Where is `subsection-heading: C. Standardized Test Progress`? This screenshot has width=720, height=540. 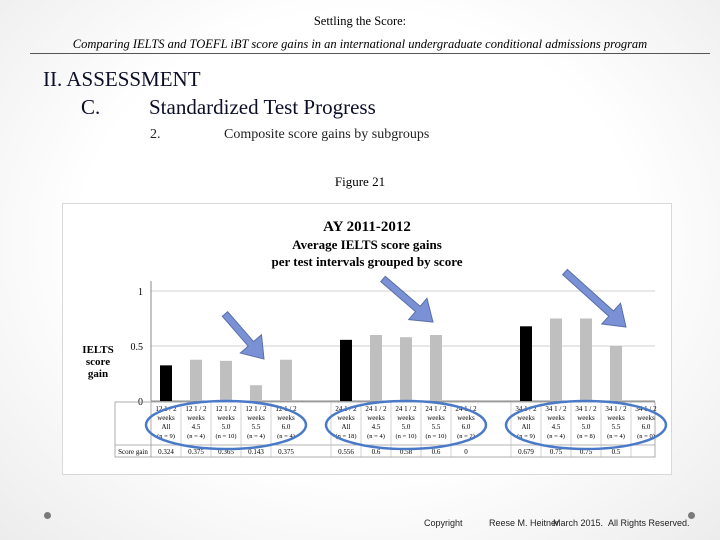 subsection-heading: C. Standardized Test Progress is located at coordinates (228, 107).